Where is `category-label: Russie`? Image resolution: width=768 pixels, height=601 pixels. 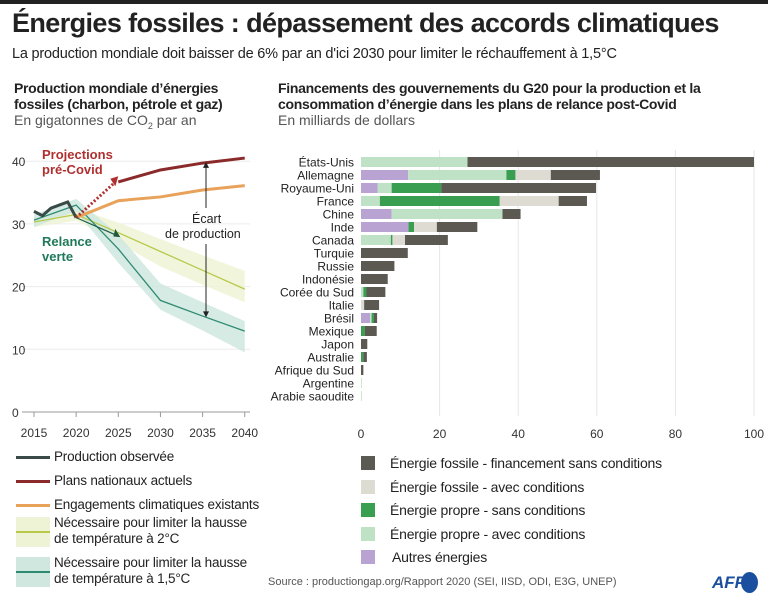 category-label: Russie is located at coordinates (335, 267).